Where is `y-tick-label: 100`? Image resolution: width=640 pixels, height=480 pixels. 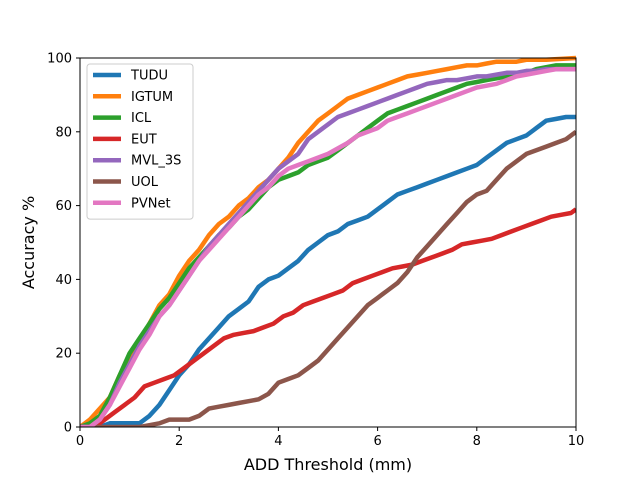
y-tick-label: 100 is located at coordinates (59, 59).